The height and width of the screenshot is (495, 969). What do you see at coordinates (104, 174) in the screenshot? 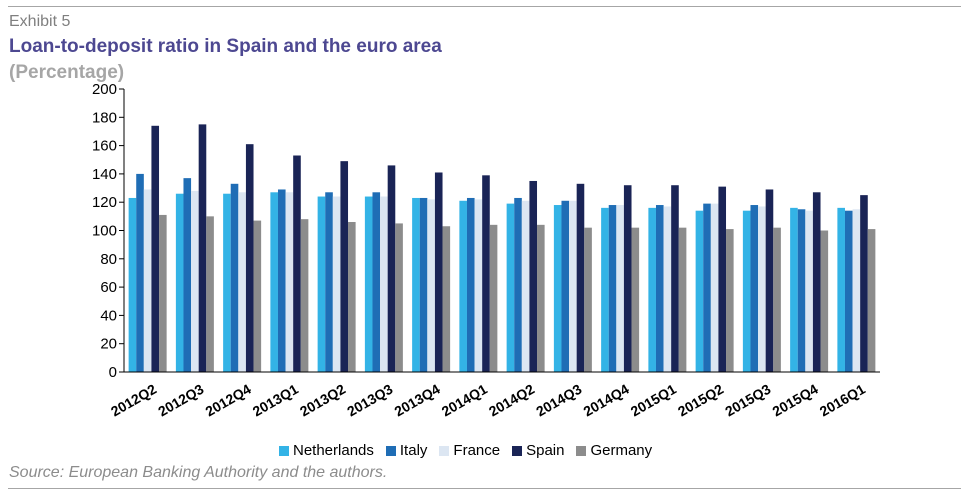
I see `y-tick-label: 140` at bounding box center [104, 174].